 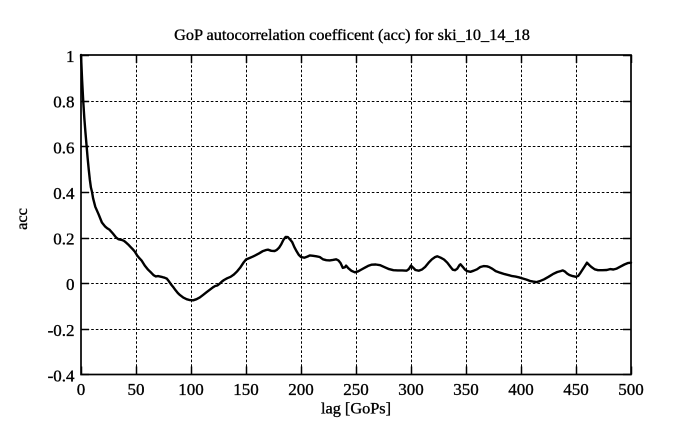 What do you see at coordinates (63, 239) in the screenshot?
I see `svg-text: 0.2` at bounding box center [63, 239].